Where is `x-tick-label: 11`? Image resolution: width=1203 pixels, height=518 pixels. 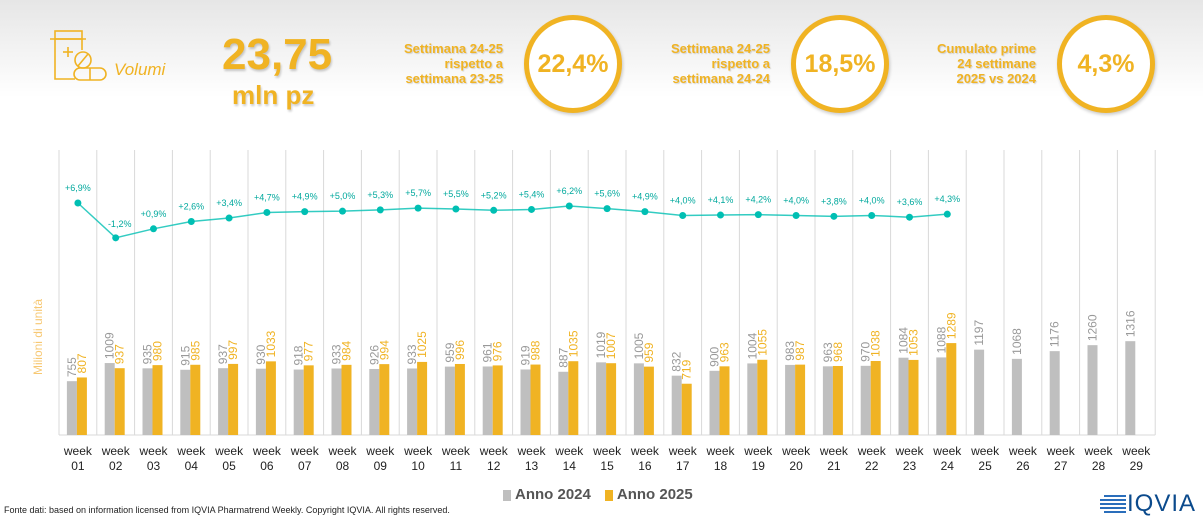 x-tick-label: 11 is located at coordinates (456, 466).